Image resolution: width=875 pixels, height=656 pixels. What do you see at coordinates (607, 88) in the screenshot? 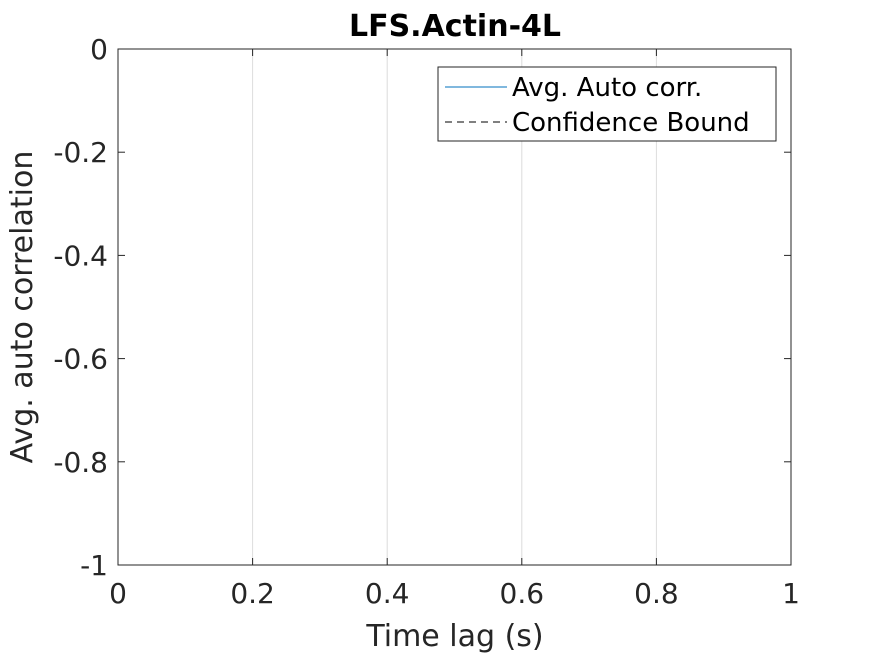
I see `legend-label-avg-auto-corr: Avg. Auto corr.` at bounding box center [607, 88].